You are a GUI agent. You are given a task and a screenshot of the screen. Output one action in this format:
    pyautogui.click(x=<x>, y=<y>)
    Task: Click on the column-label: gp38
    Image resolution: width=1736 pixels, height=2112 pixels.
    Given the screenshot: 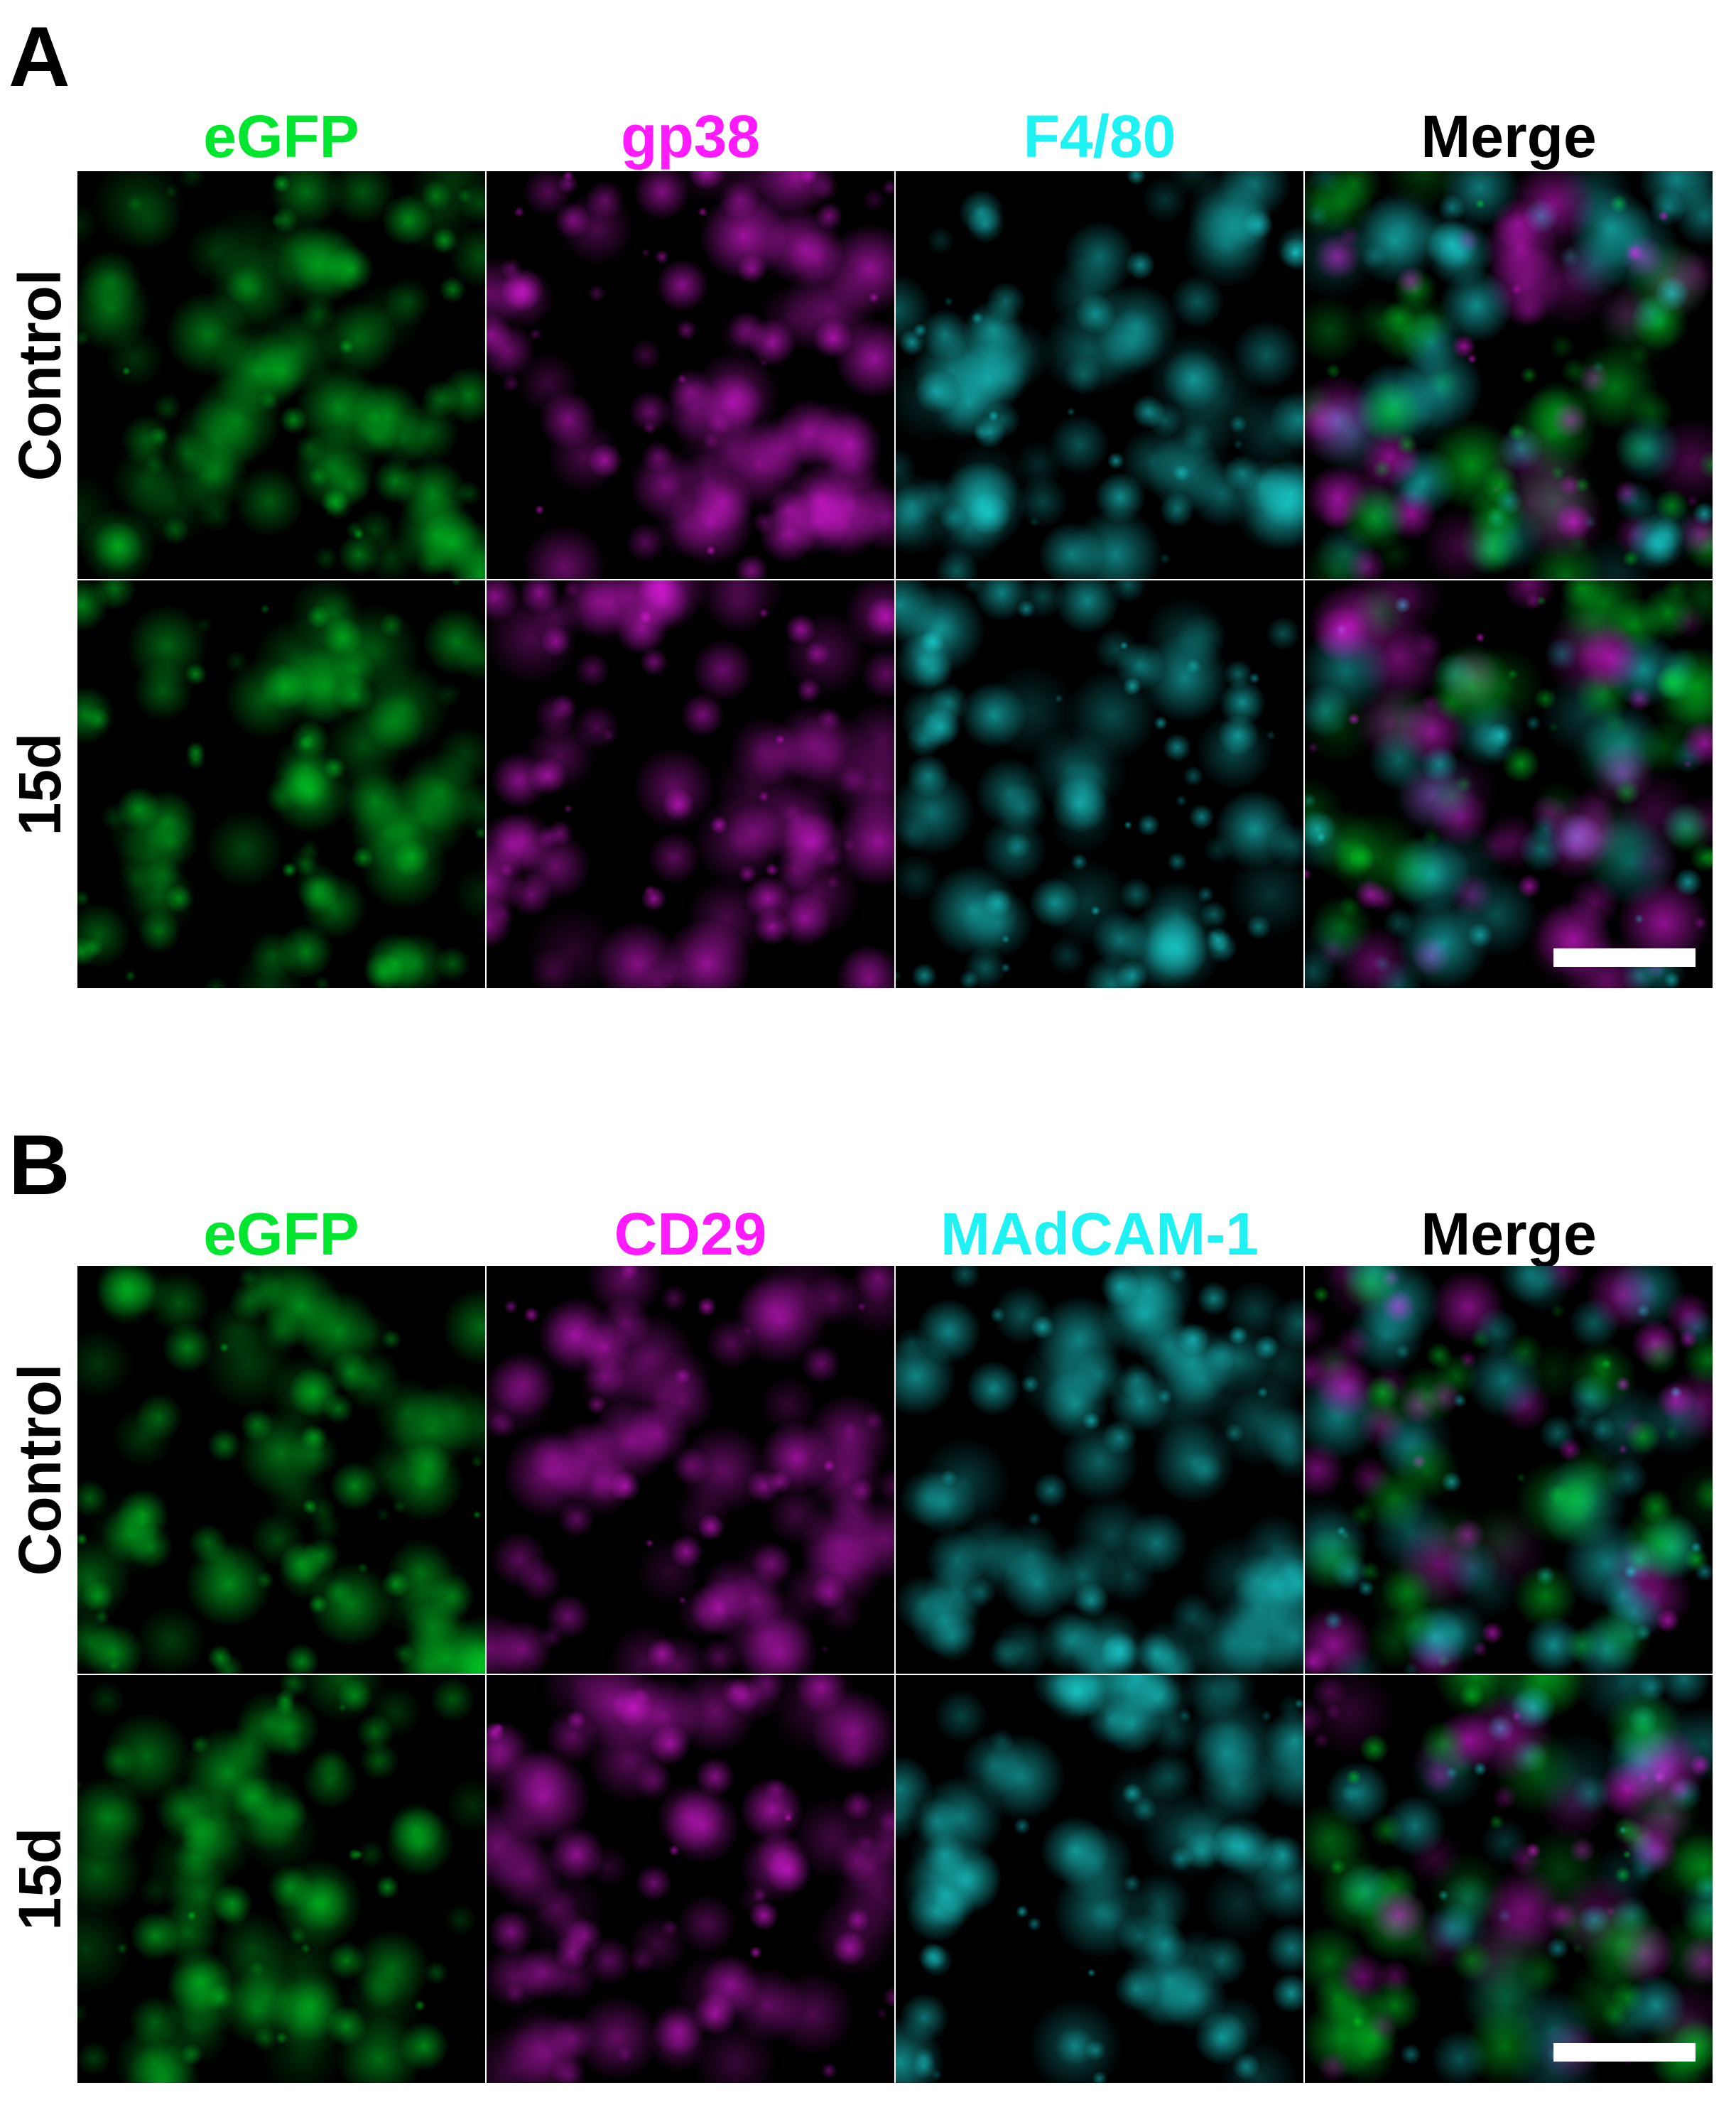 What is the action you would take?
    pyautogui.click(x=690, y=137)
    